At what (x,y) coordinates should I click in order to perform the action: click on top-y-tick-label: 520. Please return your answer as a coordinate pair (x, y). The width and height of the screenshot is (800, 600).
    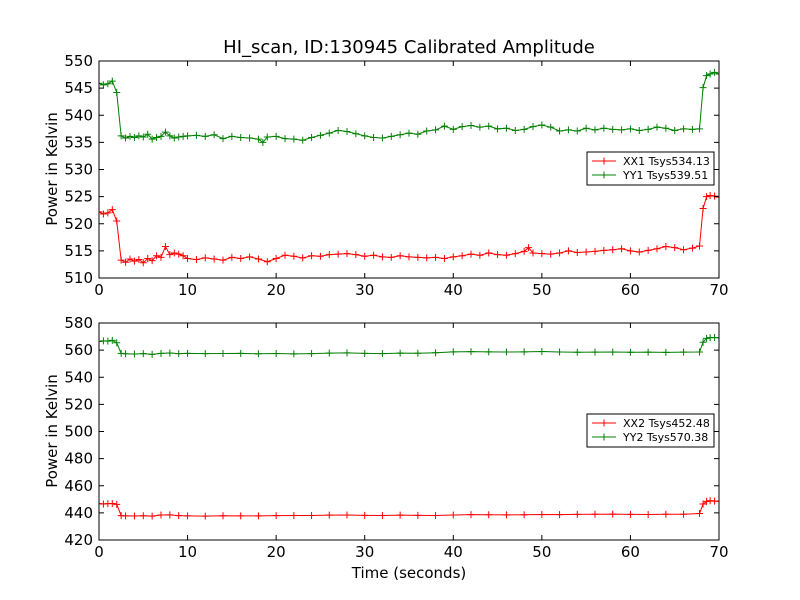
    Looking at the image, I should click on (78, 224).